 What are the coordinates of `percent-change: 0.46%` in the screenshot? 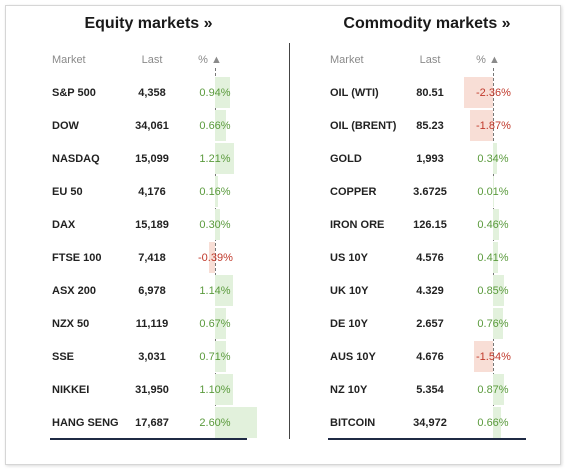 It's located at (493, 225).